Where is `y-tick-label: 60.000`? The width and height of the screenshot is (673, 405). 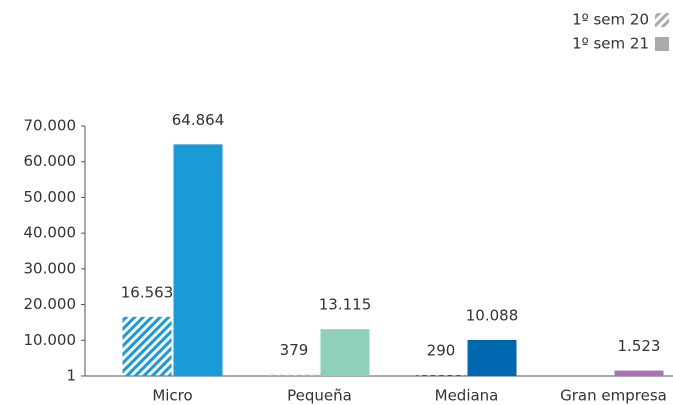 y-tick-label: 60.000 is located at coordinates (50, 161).